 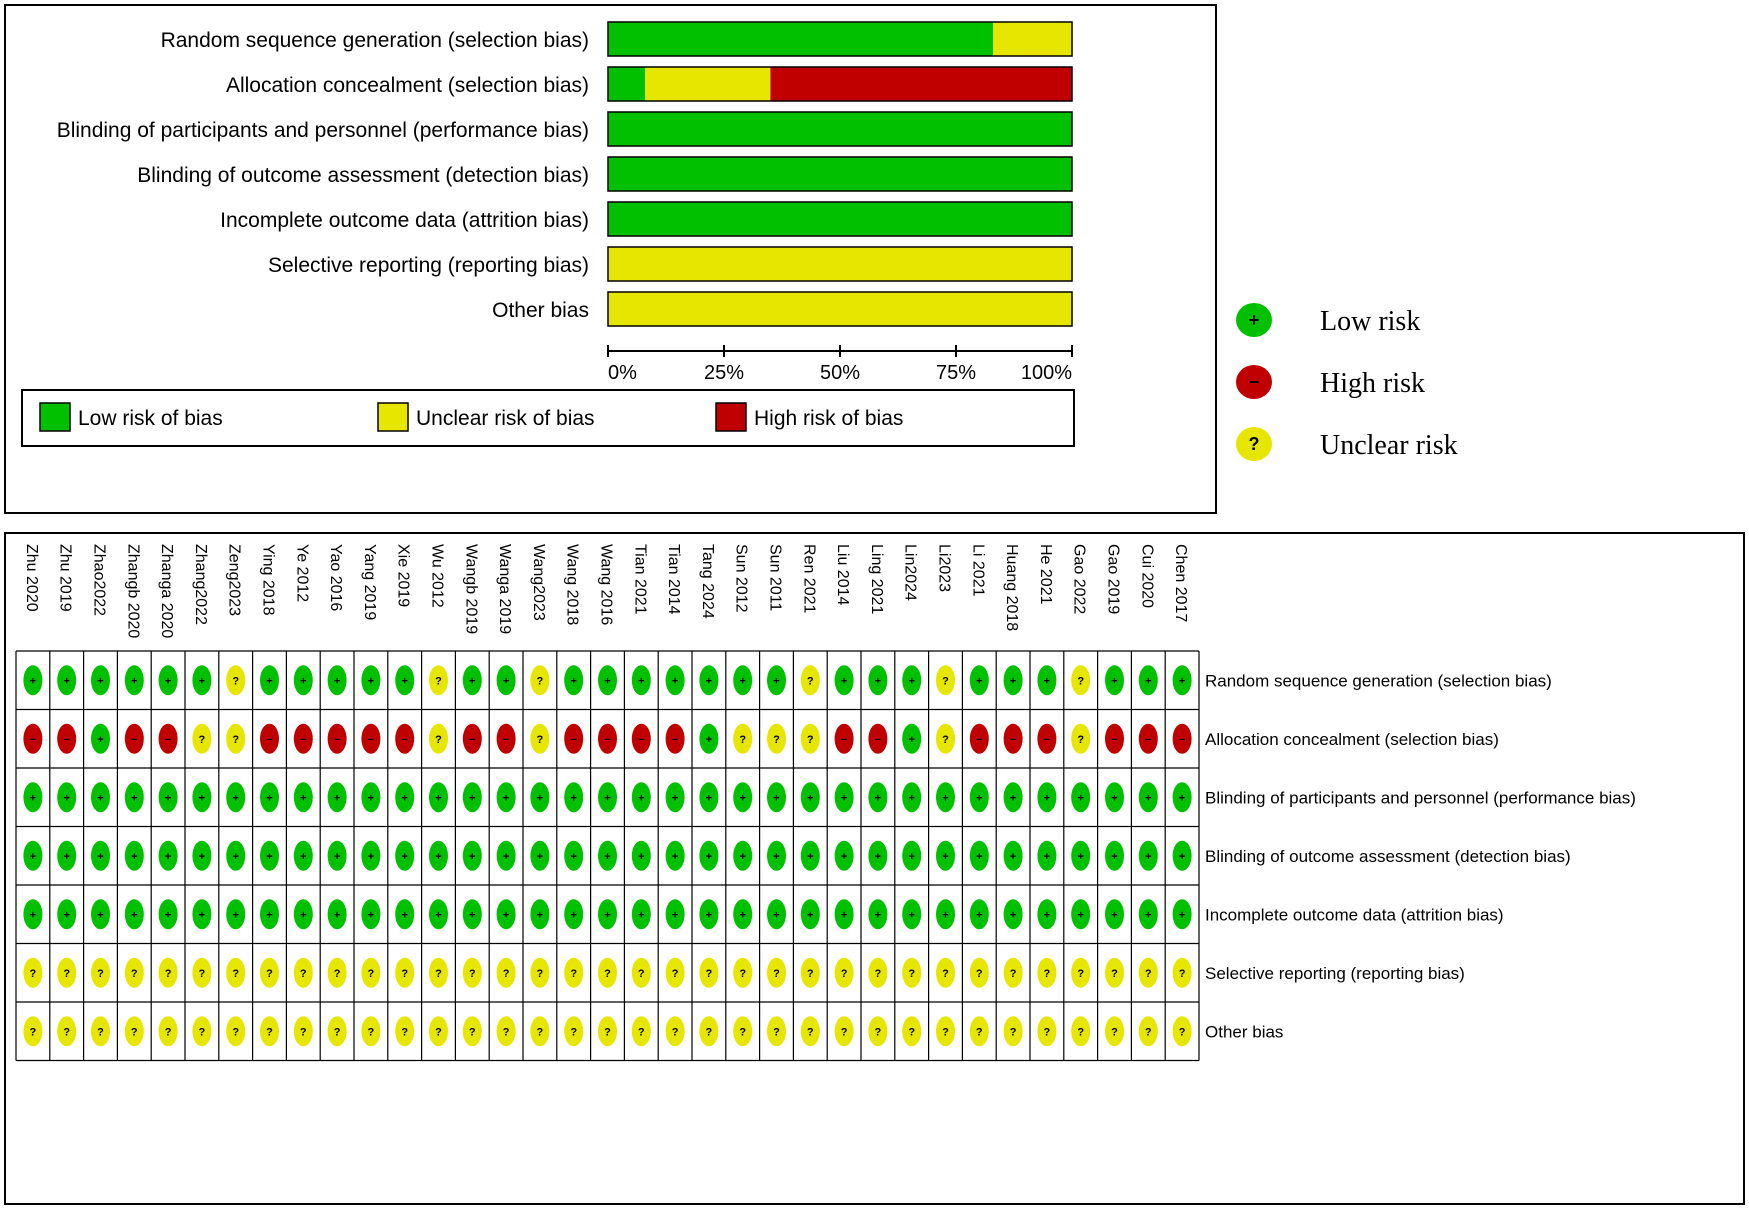 What do you see at coordinates (1254, 320) in the screenshot?
I see `legend-circle-low` at bounding box center [1254, 320].